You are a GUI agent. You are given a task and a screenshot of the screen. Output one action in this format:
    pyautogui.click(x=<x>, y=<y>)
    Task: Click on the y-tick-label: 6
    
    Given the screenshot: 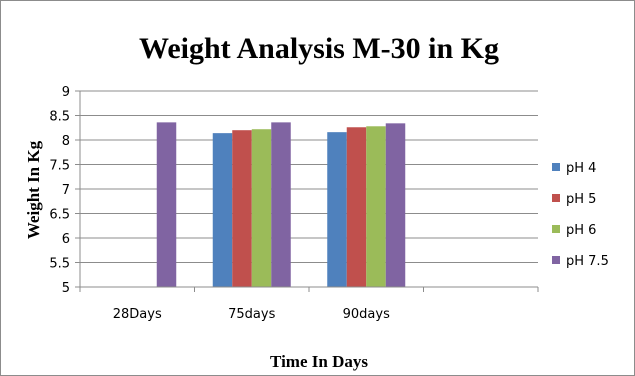 What is the action you would take?
    pyautogui.click(x=66, y=239)
    